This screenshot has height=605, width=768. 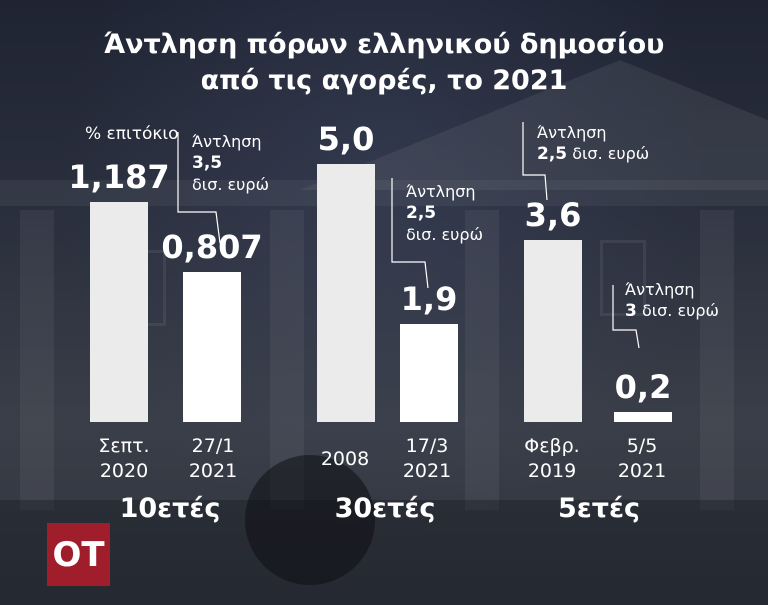 I want to click on bar-value-label: 0,2, so click(x=643, y=386).